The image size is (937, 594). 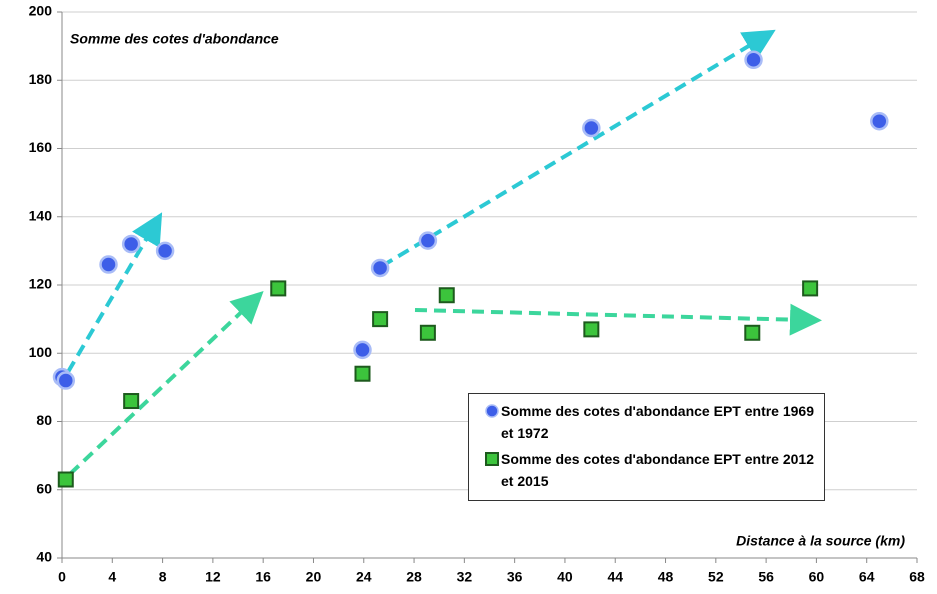 What do you see at coordinates (867, 577) in the screenshot?
I see `x-tick-label: 64` at bounding box center [867, 577].